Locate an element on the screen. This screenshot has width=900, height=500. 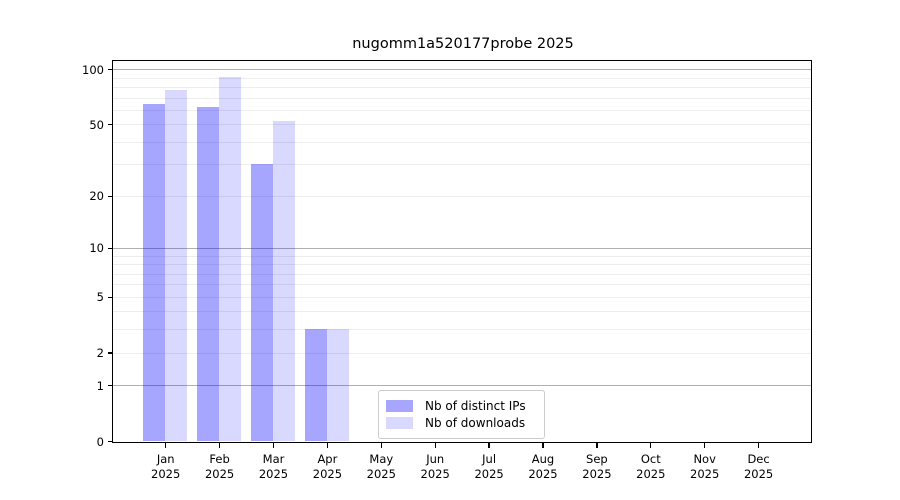
month-label: Jun is located at coordinates (435, 459).